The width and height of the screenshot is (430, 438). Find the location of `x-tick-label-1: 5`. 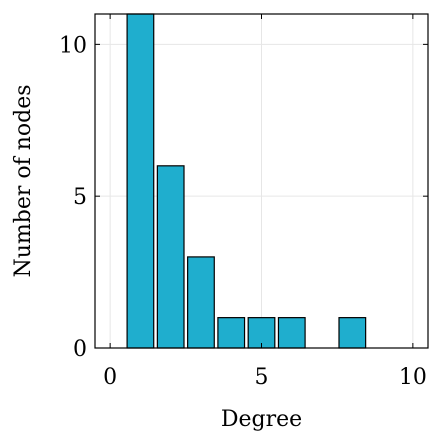

x-tick-label-1: 5 is located at coordinates (262, 377).